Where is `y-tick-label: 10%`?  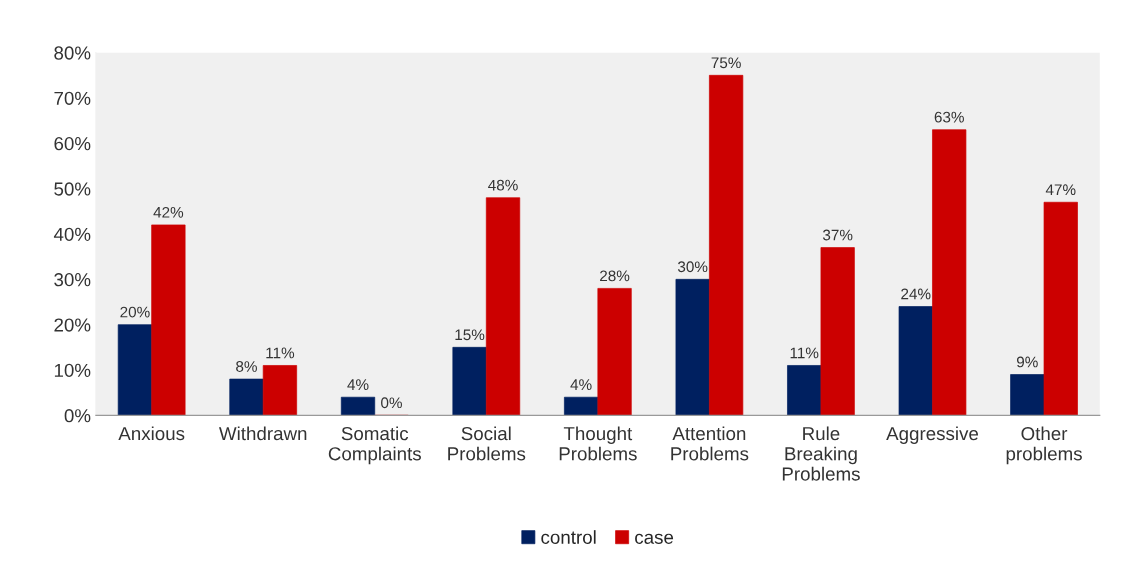 y-tick-label: 10% is located at coordinates (72, 370).